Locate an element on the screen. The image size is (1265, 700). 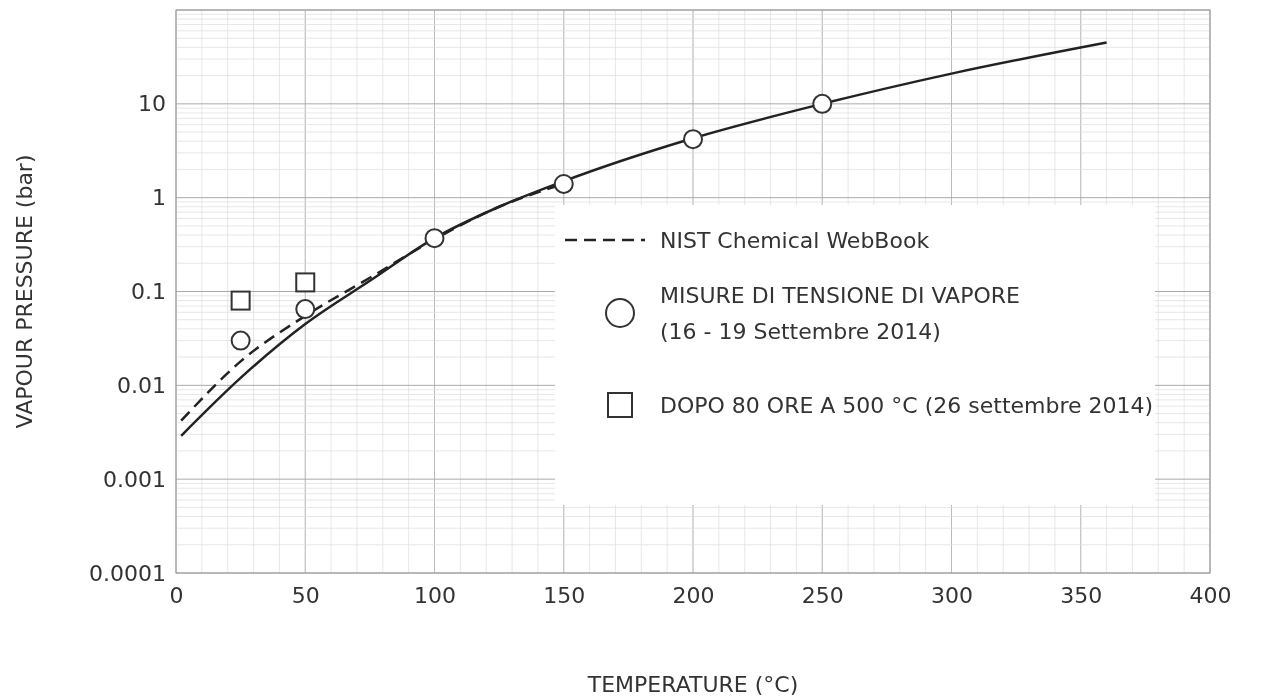
y-tick-label: 0.01 is located at coordinates (141, 385).